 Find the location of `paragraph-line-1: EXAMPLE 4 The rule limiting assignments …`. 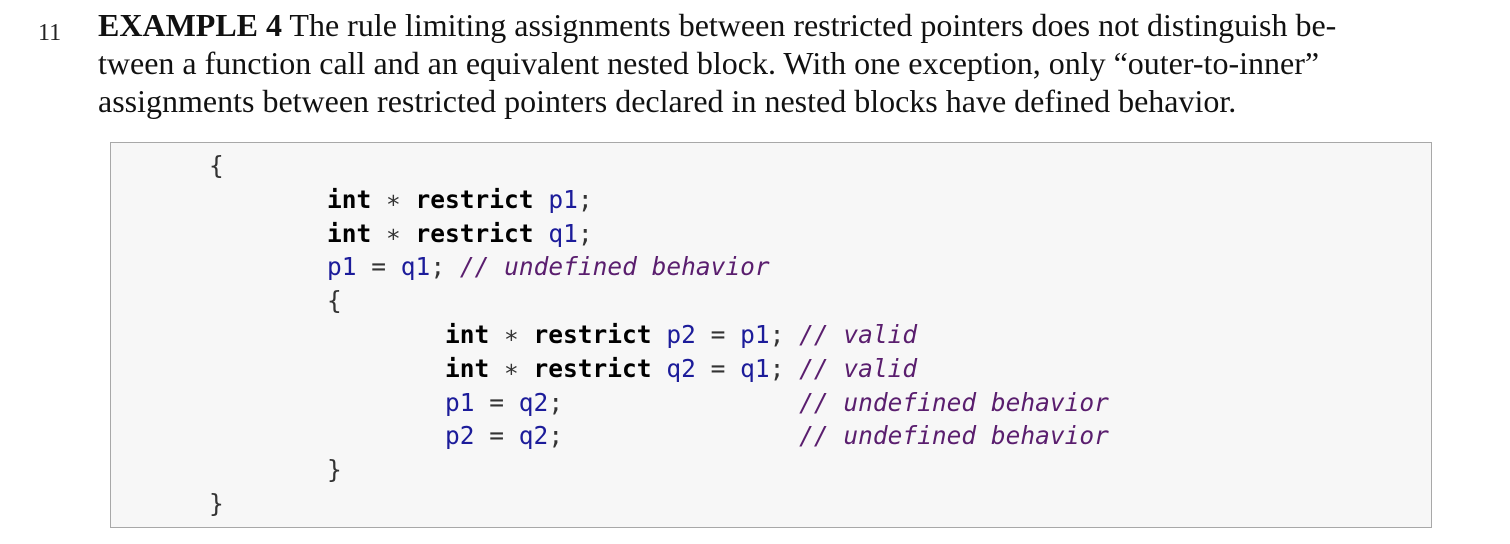

paragraph-line-1: EXAMPLE 4 The rule limiting assignments … is located at coordinates (768, 25).